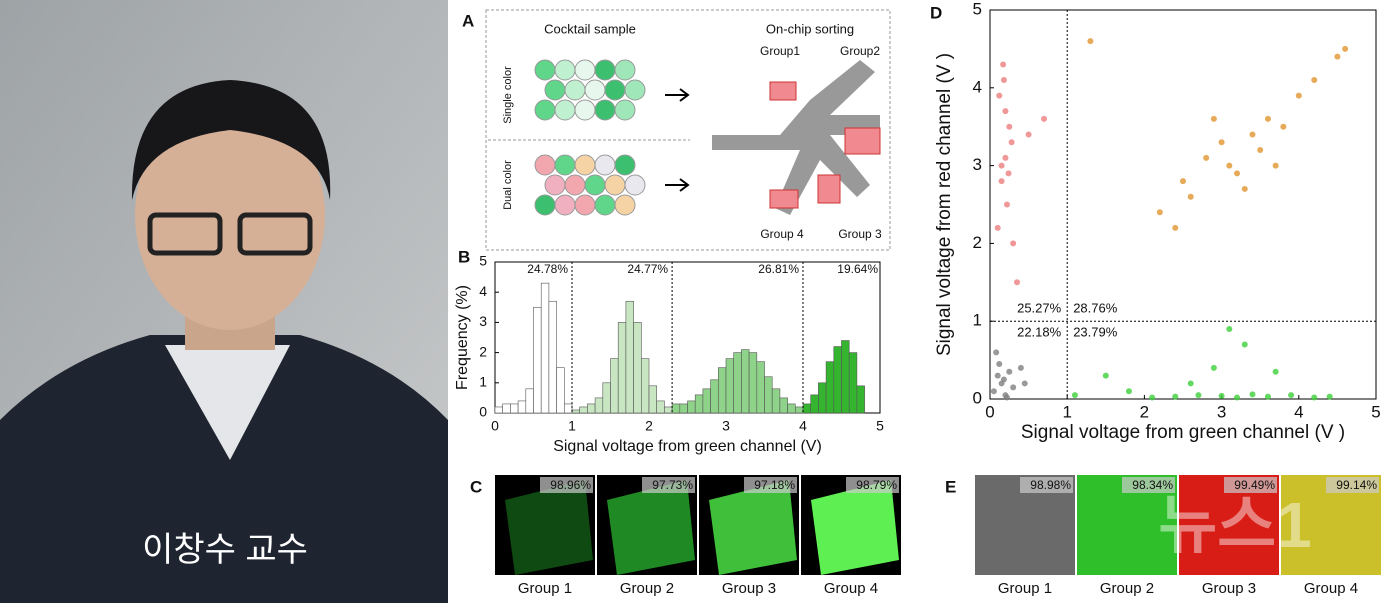 This screenshot has height=603, width=1387. Describe the element at coordinates (1127, 588) in the screenshot. I see `tile-label: Group 2` at that location.